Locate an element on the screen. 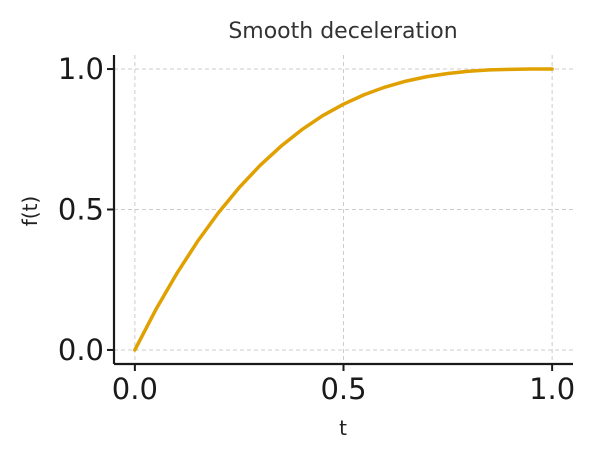  y-tick-label: 0.0 is located at coordinates (81, 350).